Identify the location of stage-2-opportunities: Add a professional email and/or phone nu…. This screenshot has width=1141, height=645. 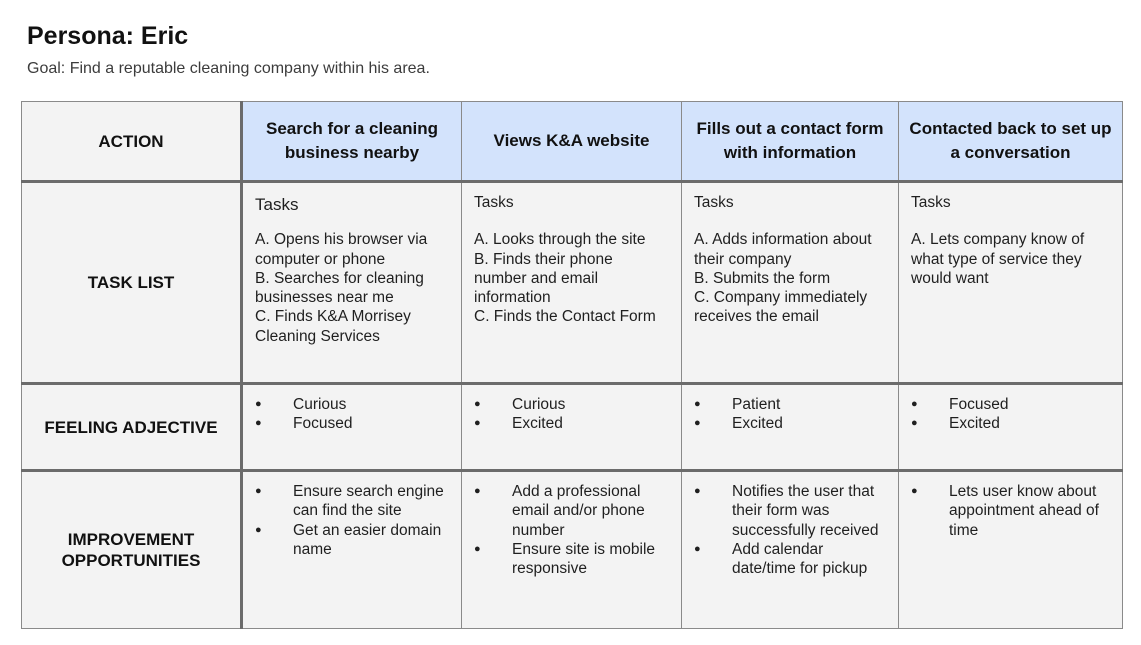
(571, 549).